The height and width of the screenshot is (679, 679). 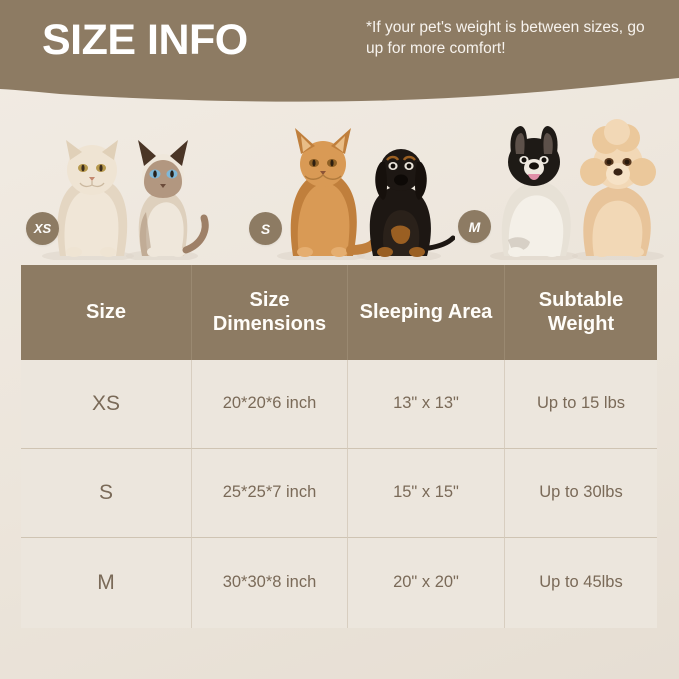 What do you see at coordinates (270, 583) in the screenshot?
I see `cell-size-dimensions: 30*30*8 inch` at bounding box center [270, 583].